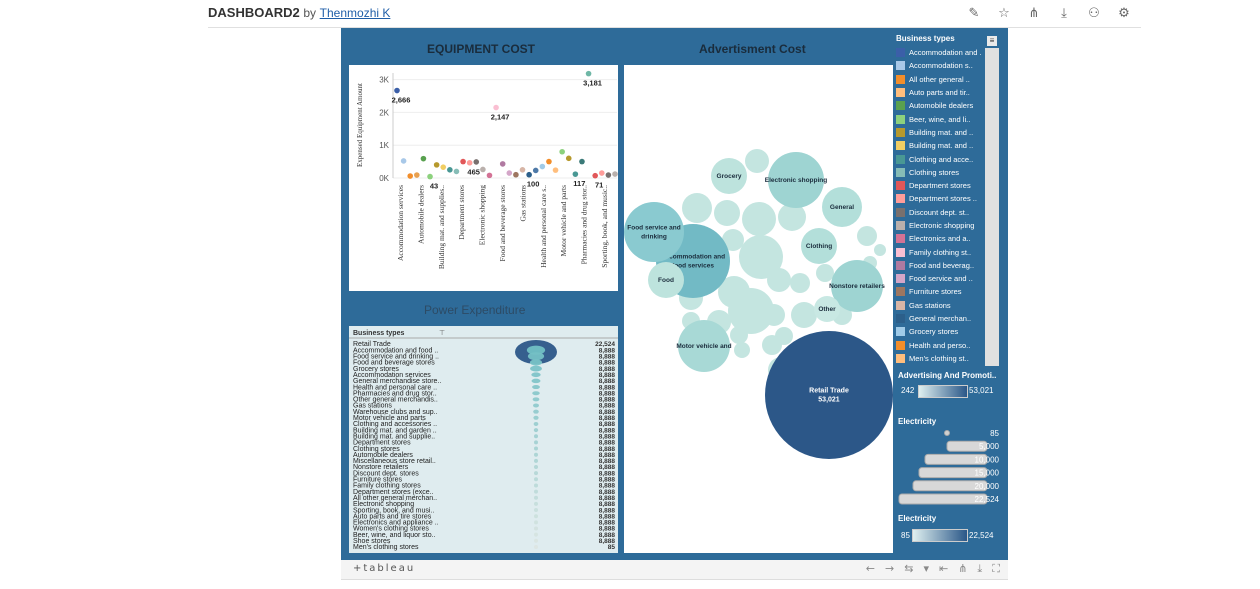 This screenshot has width=1260, height=589. Describe the element at coordinates (1094, 13) in the screenshot. I see `subscribe-icon: ⚇` at that location.